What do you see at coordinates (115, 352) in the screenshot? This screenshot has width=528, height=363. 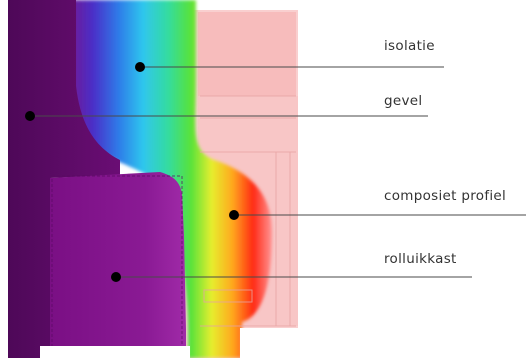 I see `base-strip` at bounding box center [115, 352].